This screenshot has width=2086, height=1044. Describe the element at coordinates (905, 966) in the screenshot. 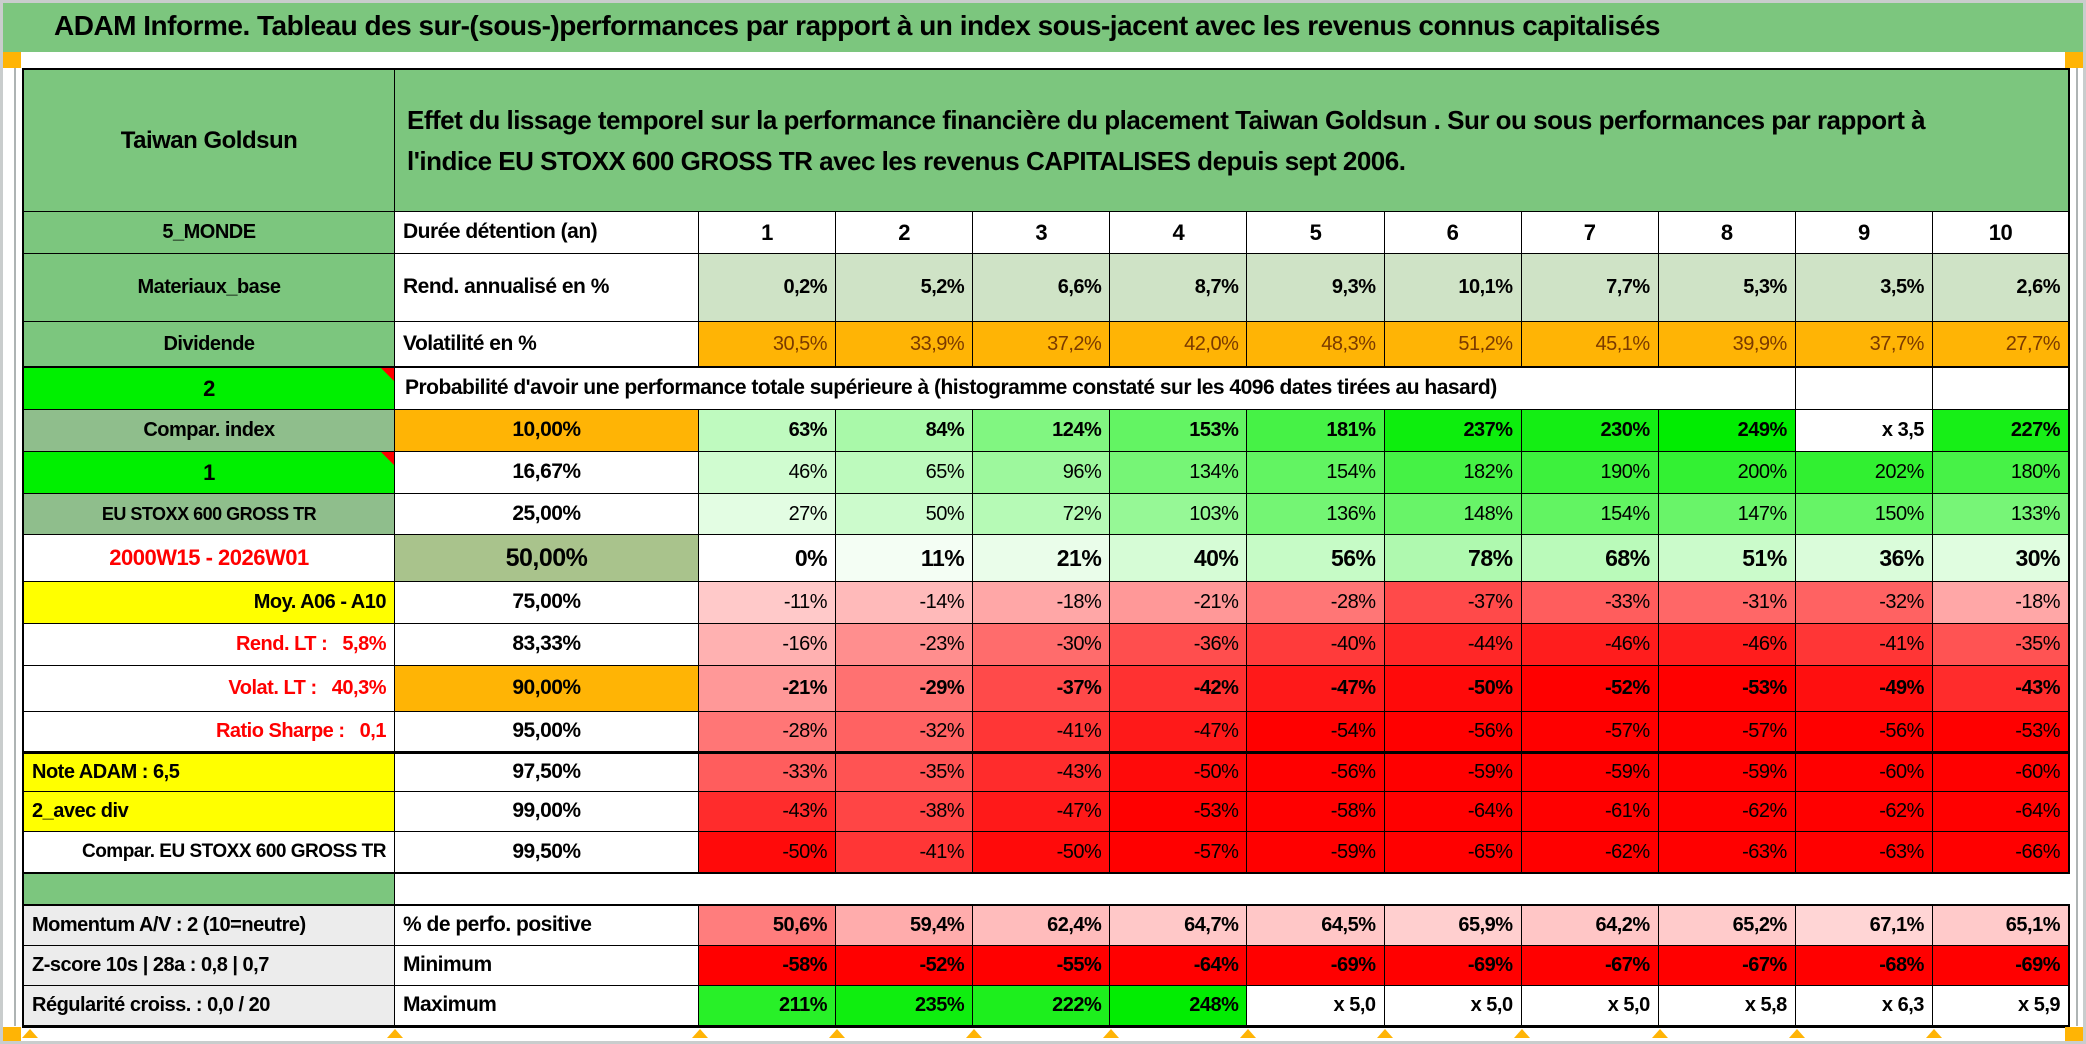

I see `data-cell-min-y2: -52%` at that location.